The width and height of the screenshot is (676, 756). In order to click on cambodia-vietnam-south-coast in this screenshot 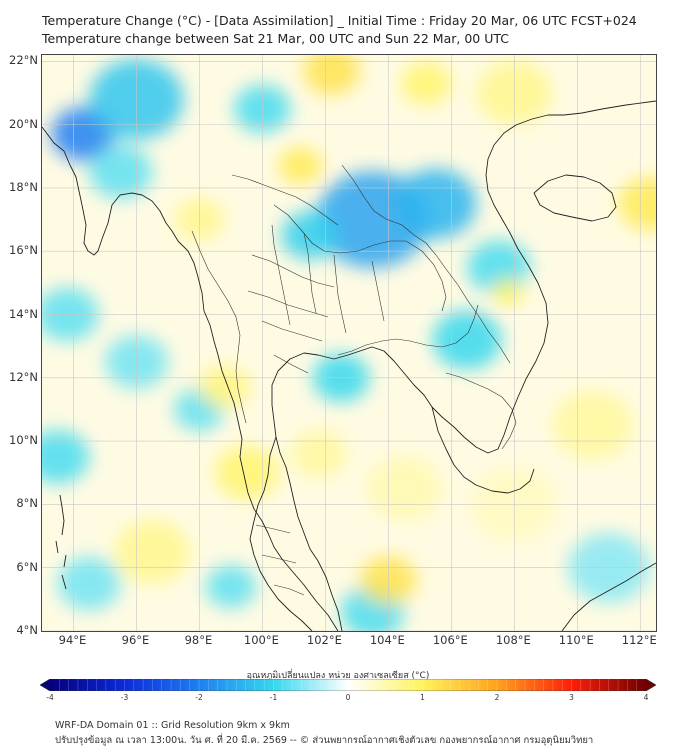, I will do `click(483, 450)`.